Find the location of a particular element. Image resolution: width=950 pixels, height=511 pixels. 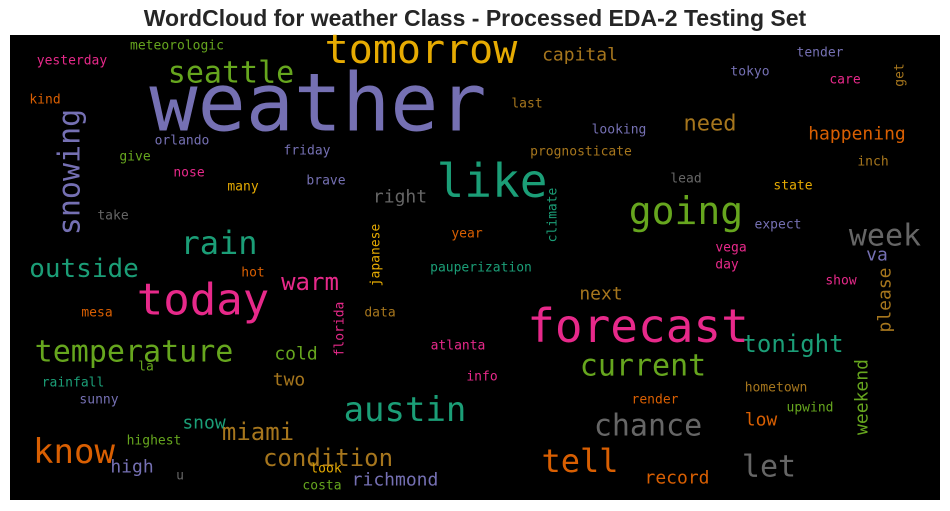

word: tender is located at coordinates (820, 53).